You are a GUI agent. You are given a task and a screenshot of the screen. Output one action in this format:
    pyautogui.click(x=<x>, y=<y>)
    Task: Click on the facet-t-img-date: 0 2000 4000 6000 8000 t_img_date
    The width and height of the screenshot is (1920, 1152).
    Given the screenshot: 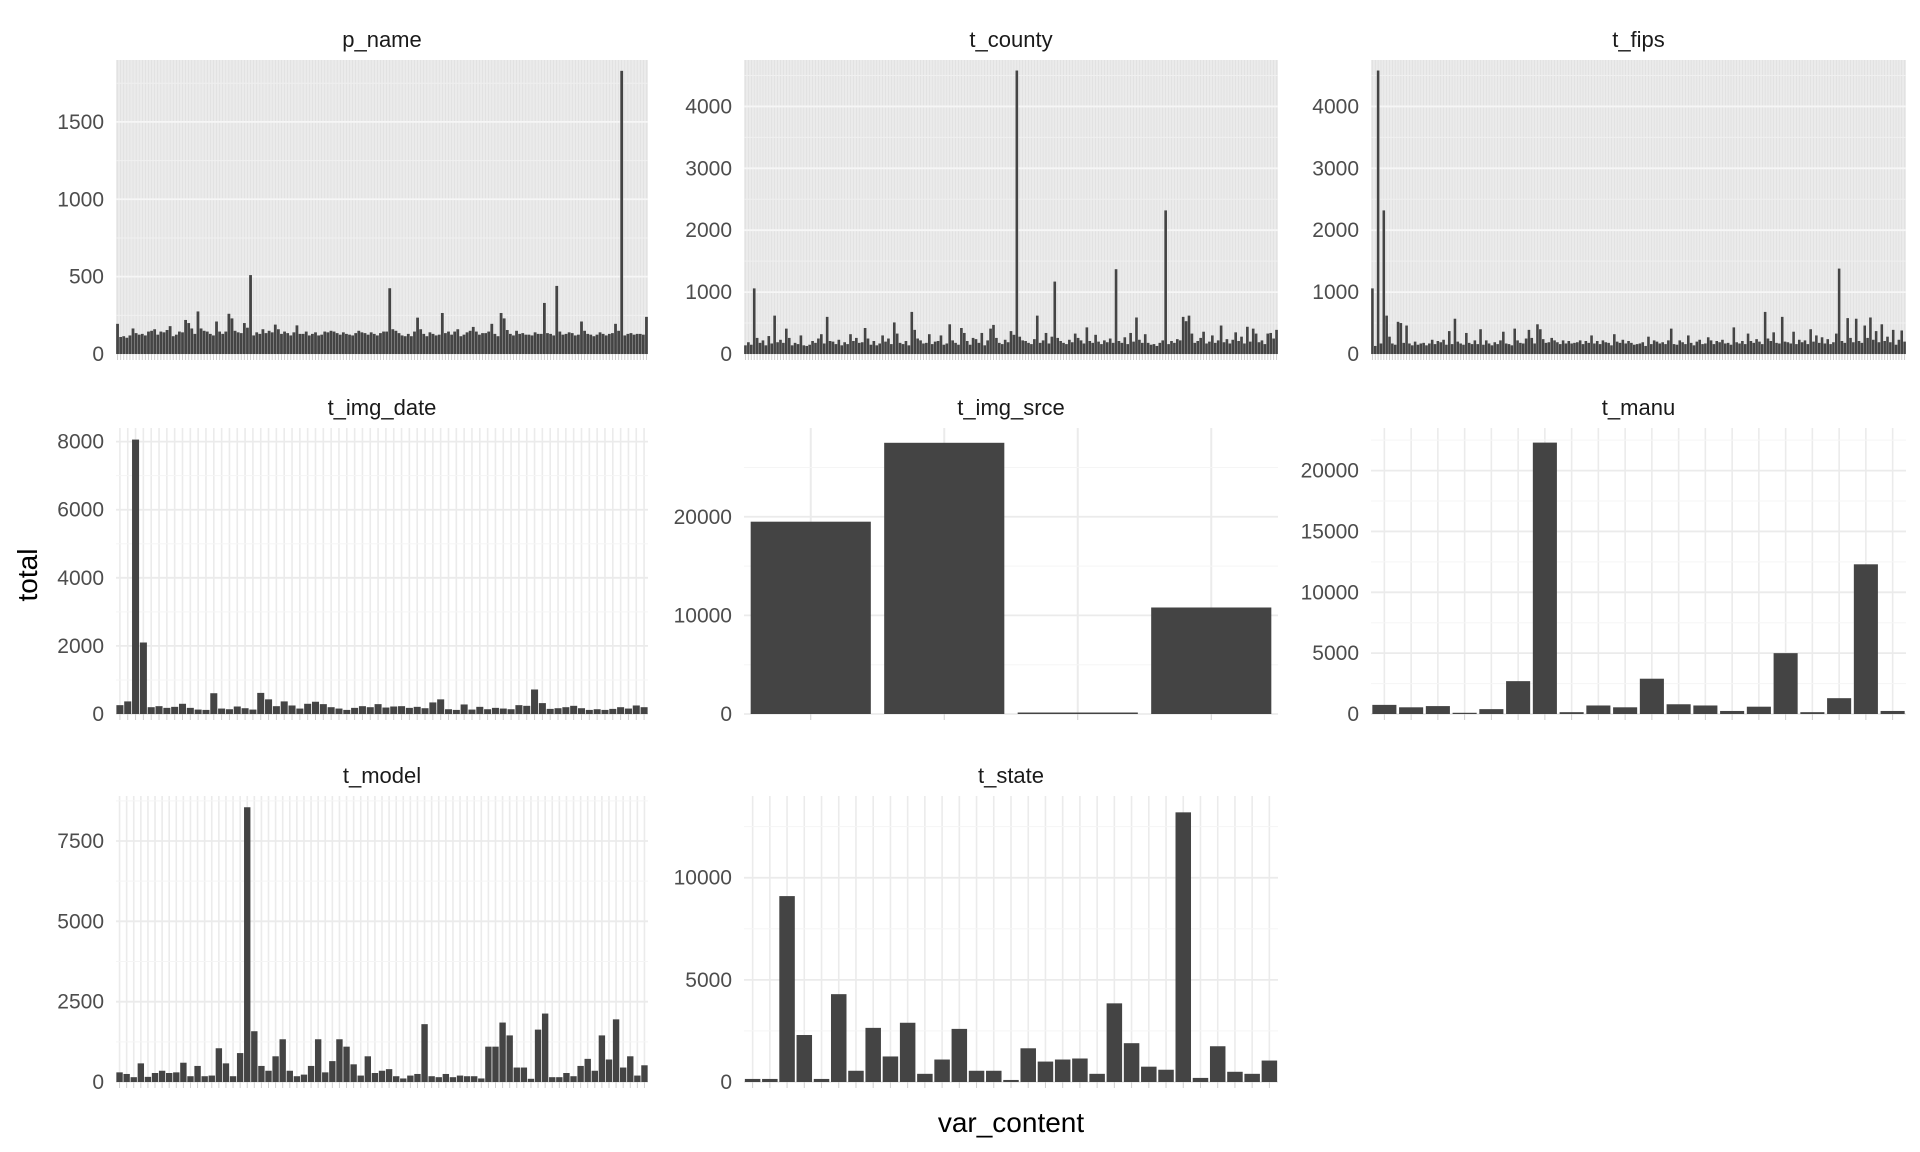 What is the action you would take?
    pyautogui.click(x=352, y=560)
    